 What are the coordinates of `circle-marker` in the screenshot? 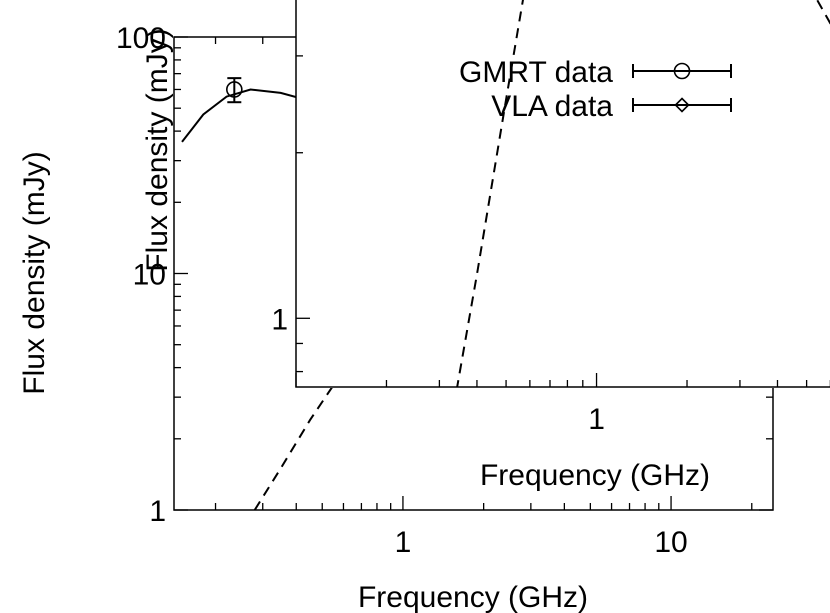 It's located at (234, 89).